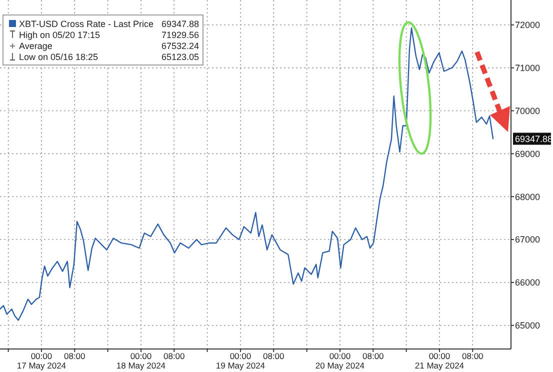 This screenshot has height=372, width=553. What do you see at coordinates (527, 153) in the screenshot?
I see `y-tick-label: 69000` at bounding box center [527, 153].